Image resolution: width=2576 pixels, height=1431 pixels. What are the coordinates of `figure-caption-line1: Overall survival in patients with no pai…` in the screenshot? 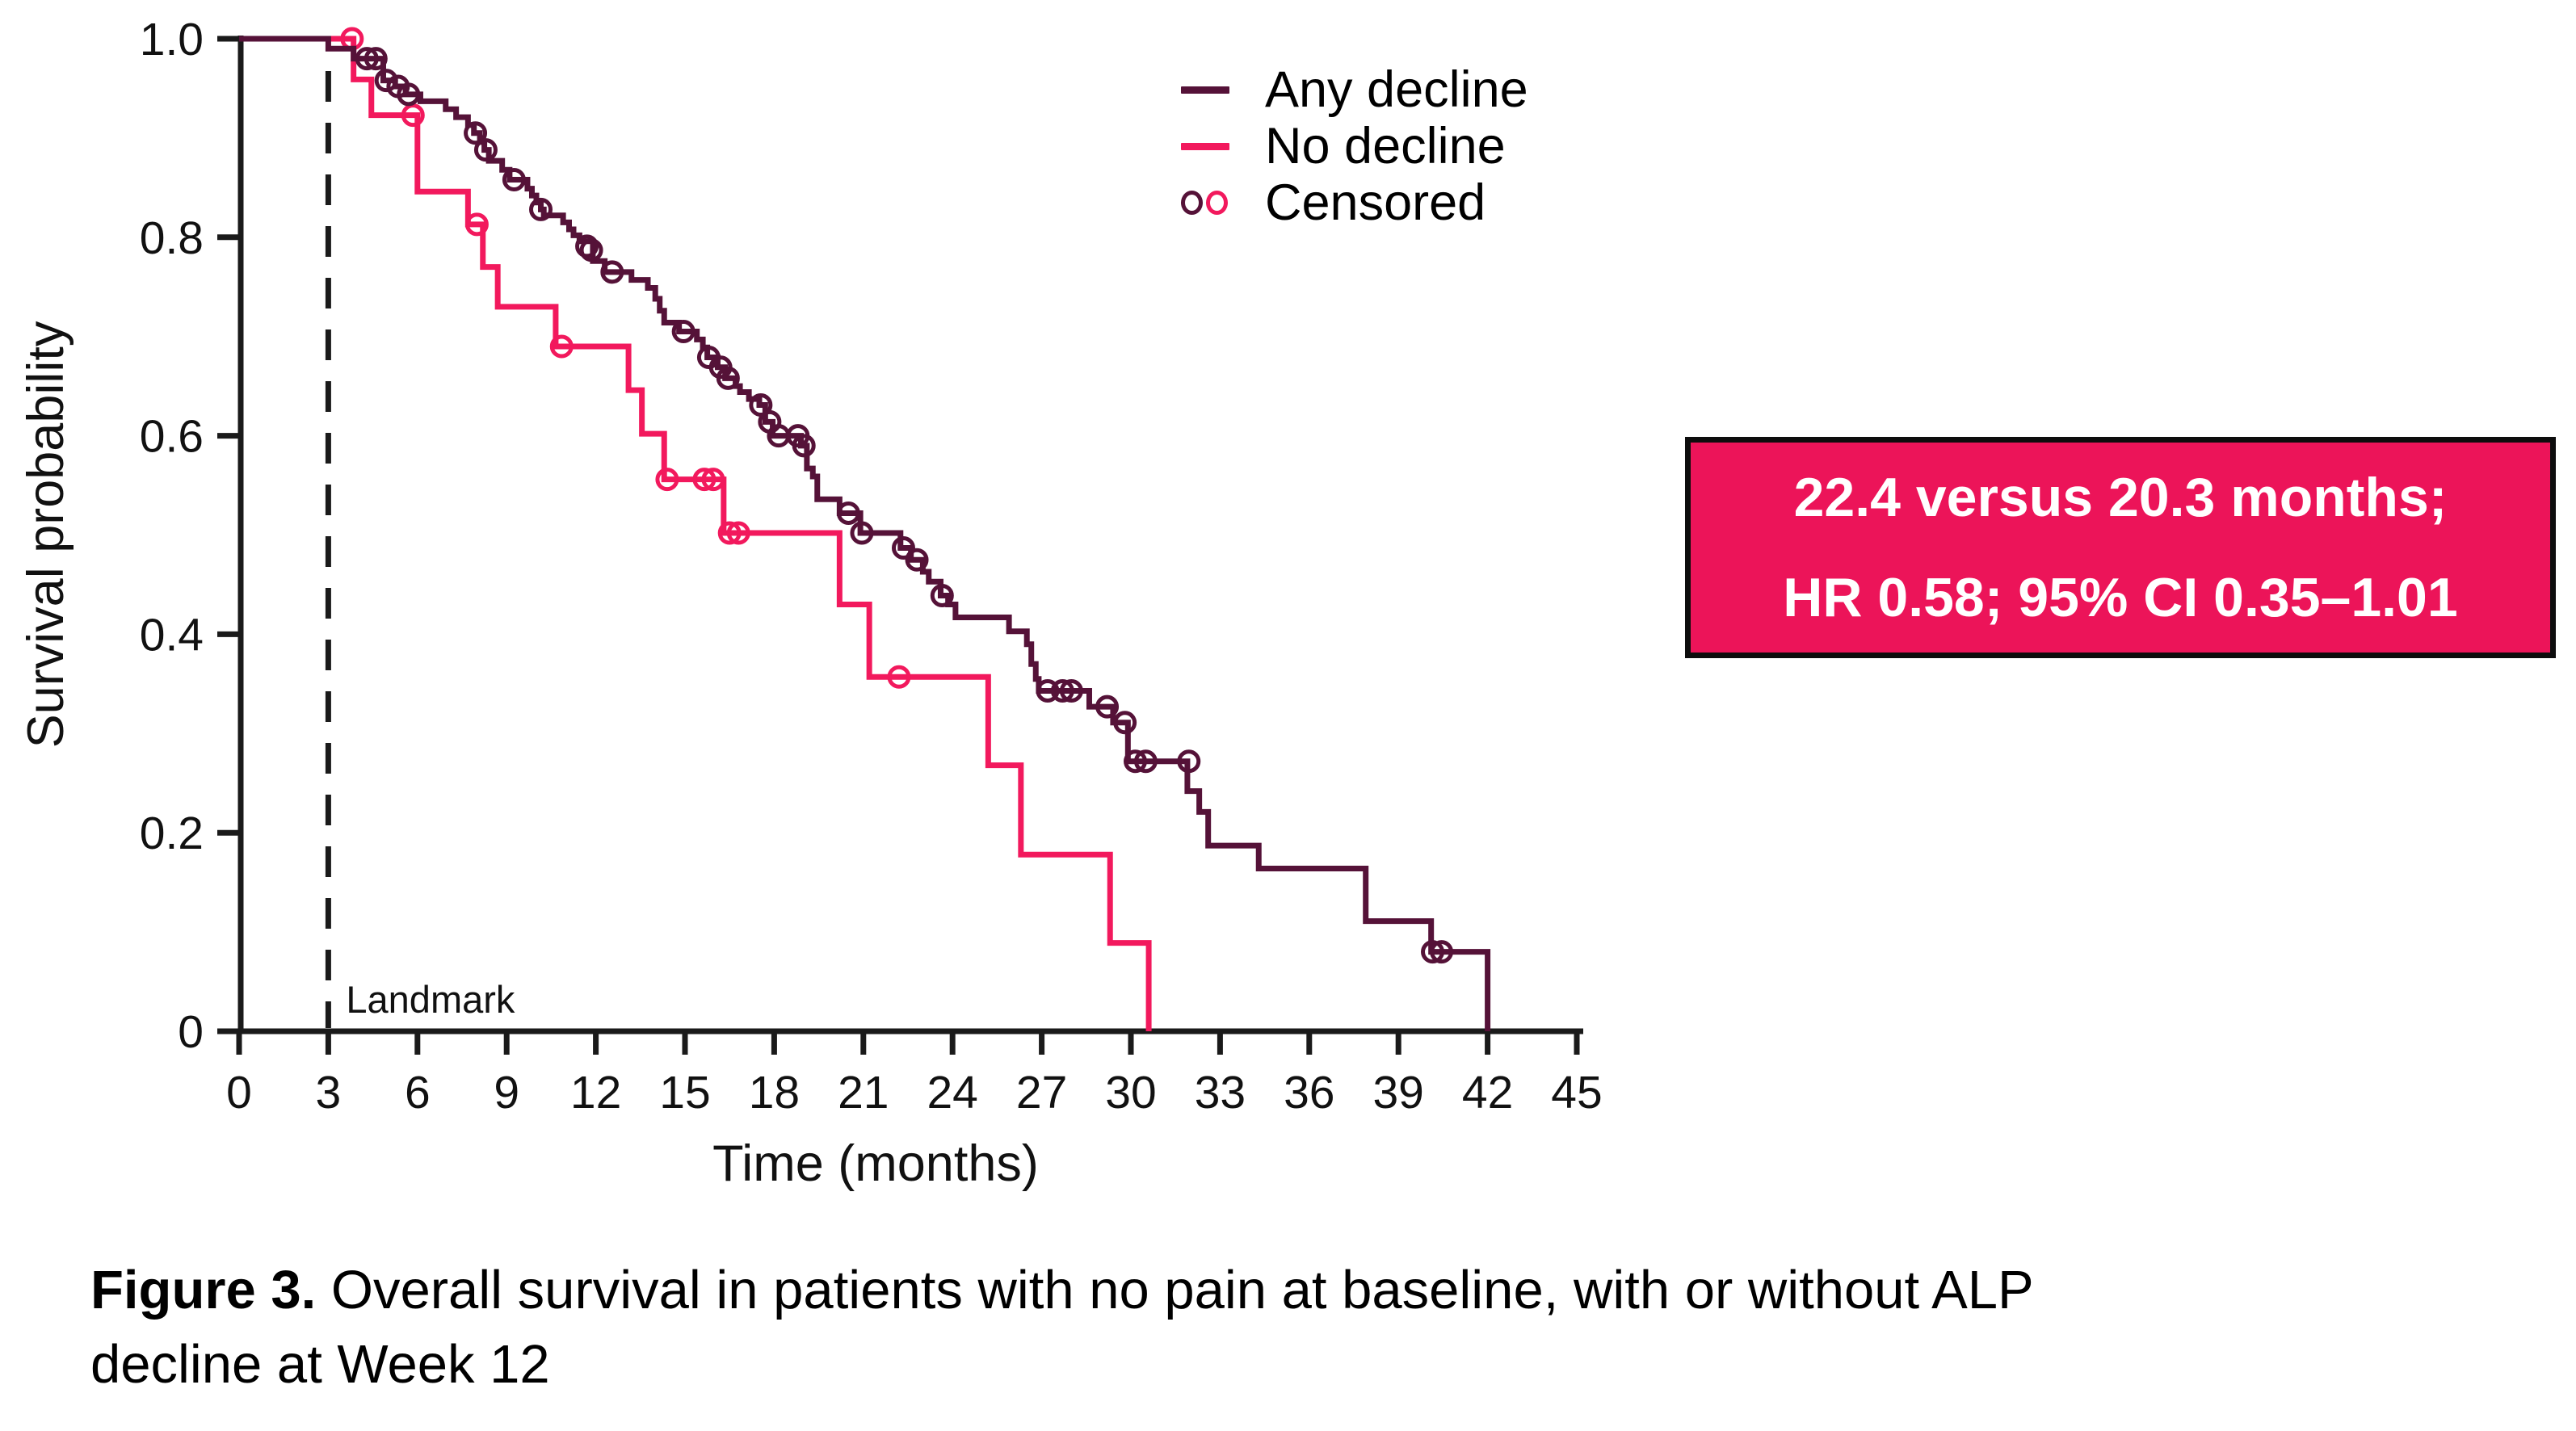 It's located at (1175, 1290).